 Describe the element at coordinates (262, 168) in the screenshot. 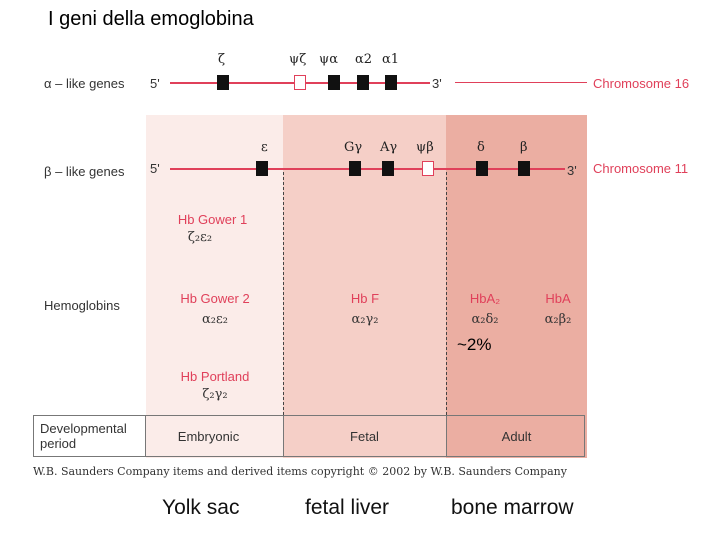

I see `gene-epsilon` at that location.